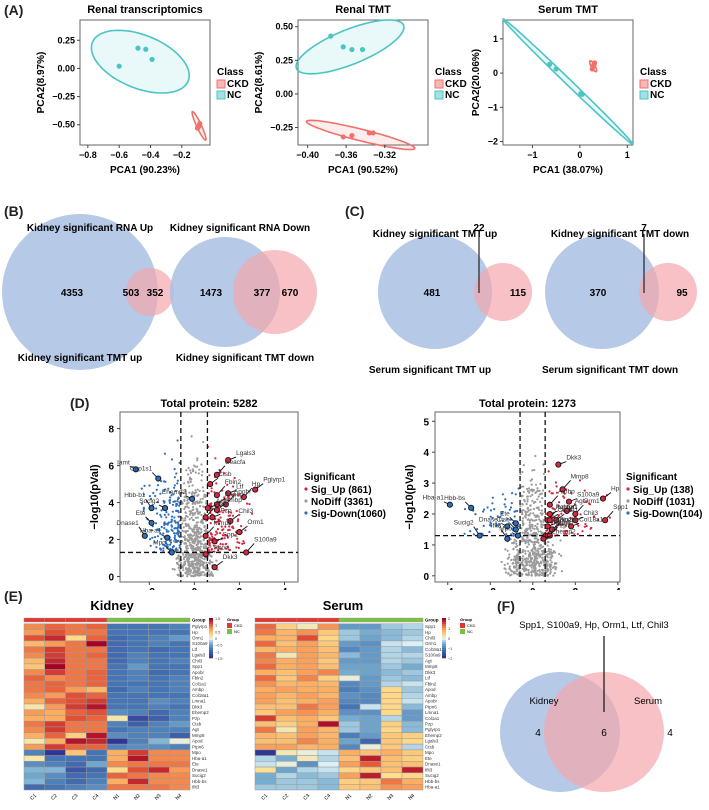 The image size is (709, 810). I want to click on protein-label: Spp1, so click(621, 507).